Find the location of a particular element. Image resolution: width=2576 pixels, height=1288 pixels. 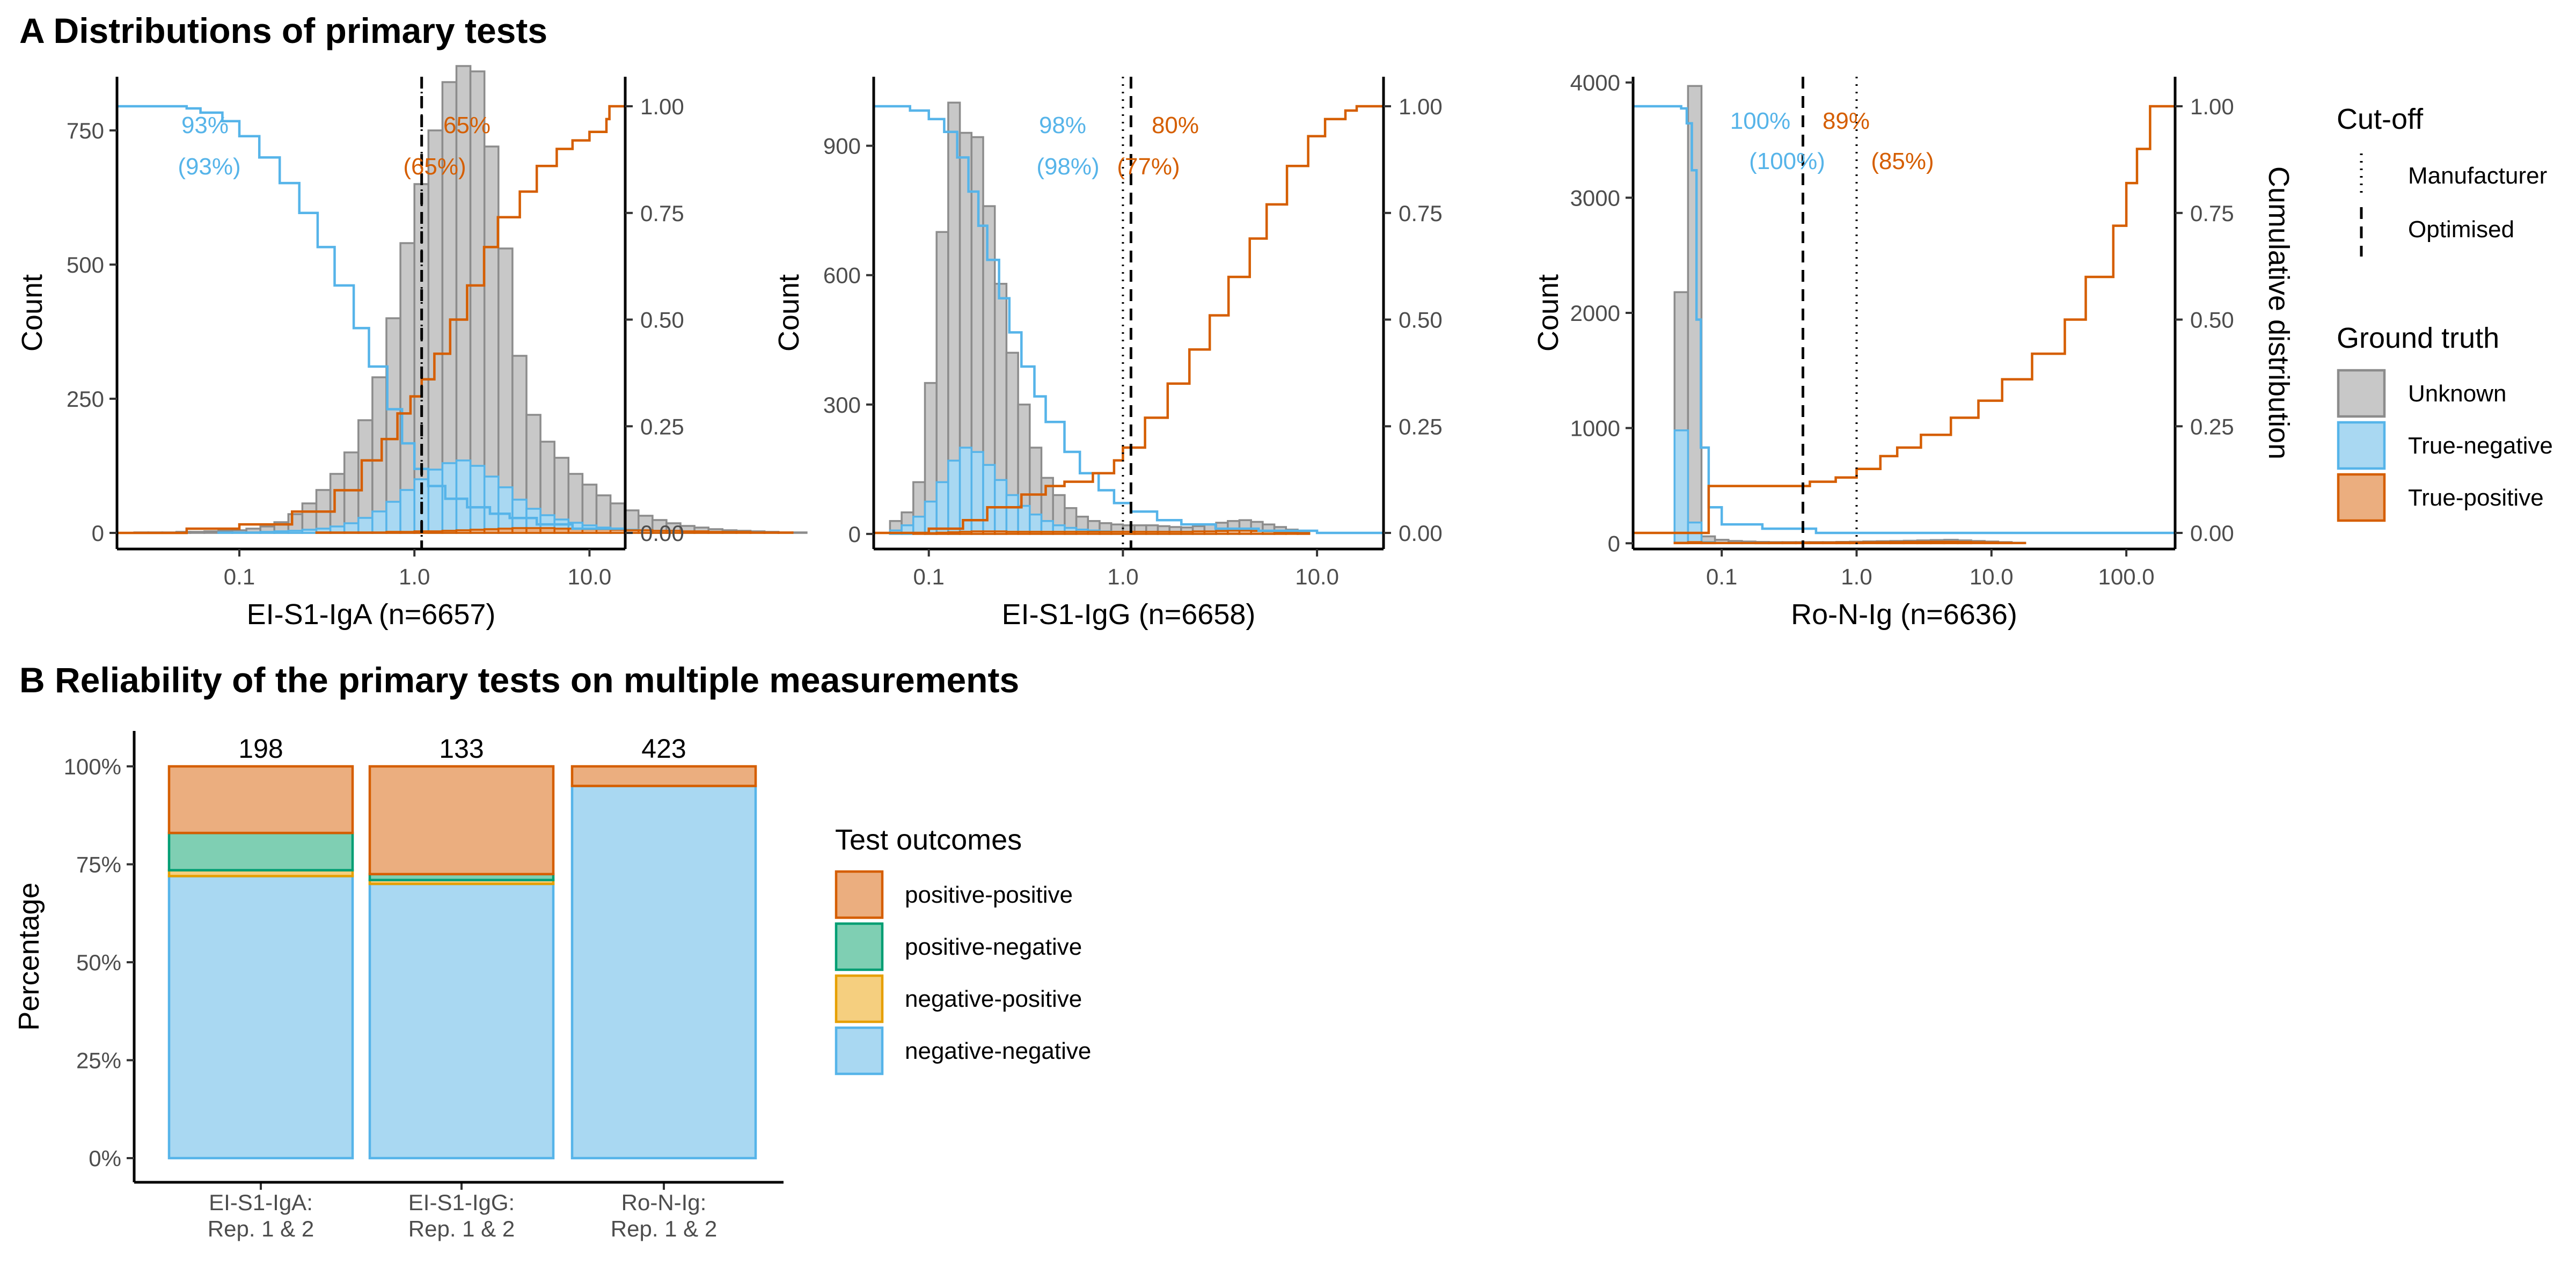

legend-label-positive-negative: positive-negative is located at coordinates (993, 947).